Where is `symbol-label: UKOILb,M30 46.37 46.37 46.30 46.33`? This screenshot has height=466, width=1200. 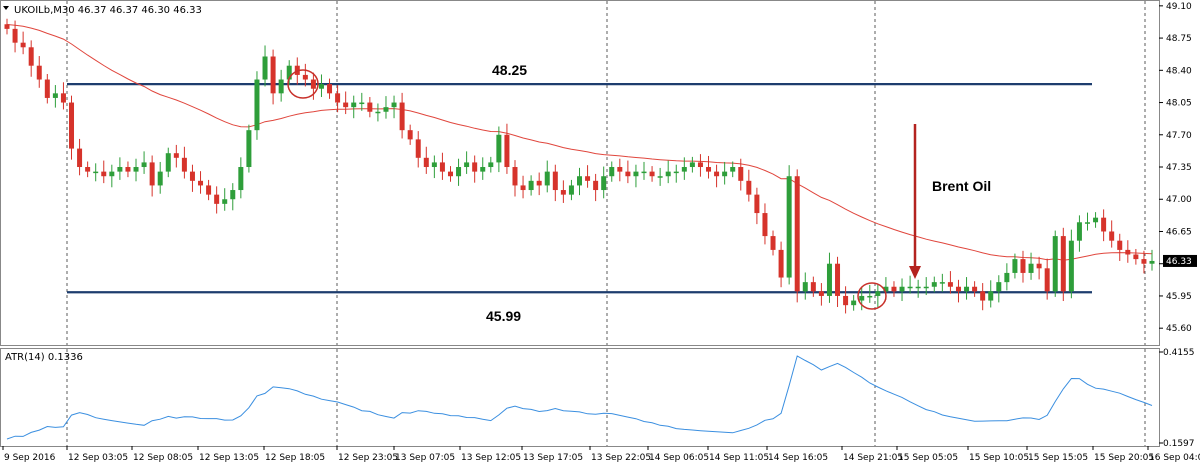
symbol-label: UKOILb,M30 46.37 46.37 46.30 46.33 is located at coordinates (108, 10).